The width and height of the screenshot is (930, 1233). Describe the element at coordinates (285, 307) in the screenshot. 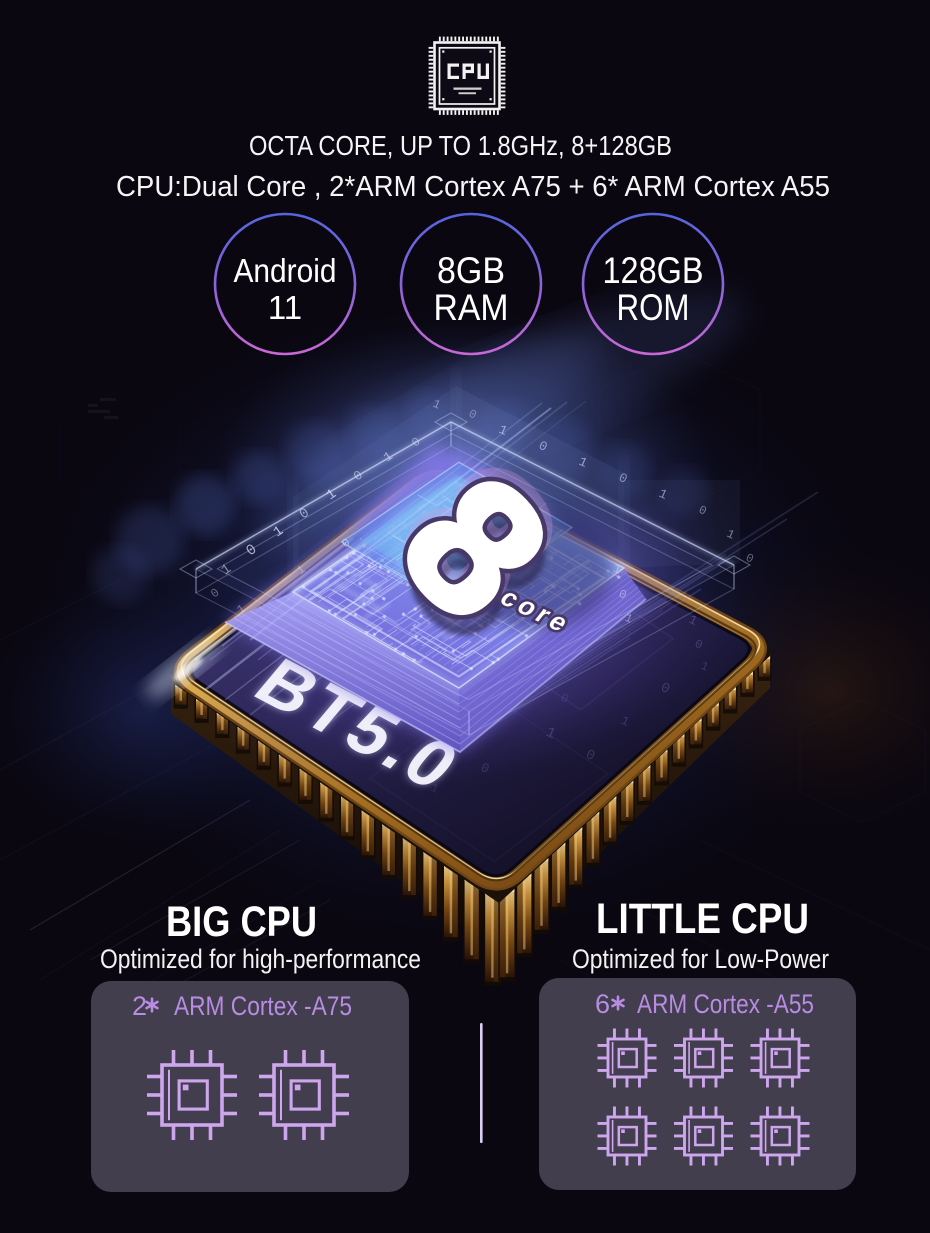

I see `svg-text: 11` at that location.